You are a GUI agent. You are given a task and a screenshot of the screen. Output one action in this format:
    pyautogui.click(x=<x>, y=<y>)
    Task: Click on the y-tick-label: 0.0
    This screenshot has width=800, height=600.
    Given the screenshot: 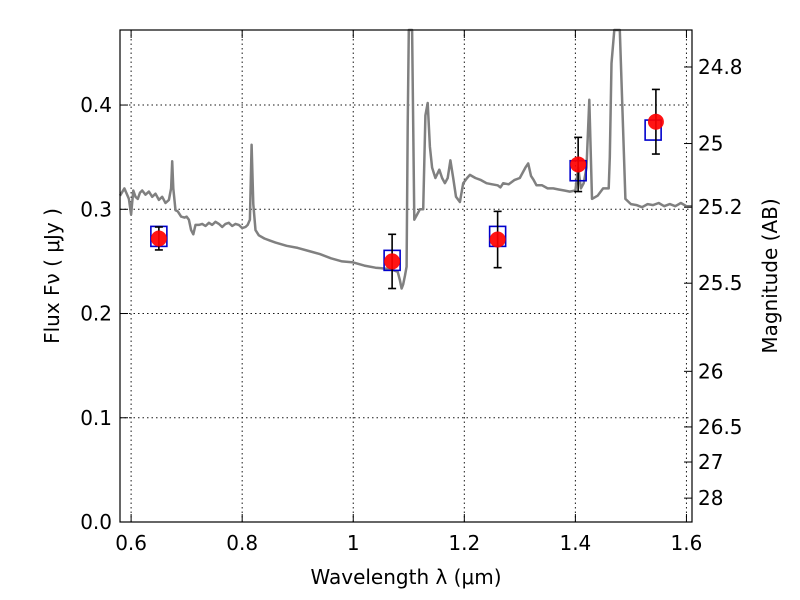 What is the action you would take?
    pyautogui.click(x=96, y=522)
    